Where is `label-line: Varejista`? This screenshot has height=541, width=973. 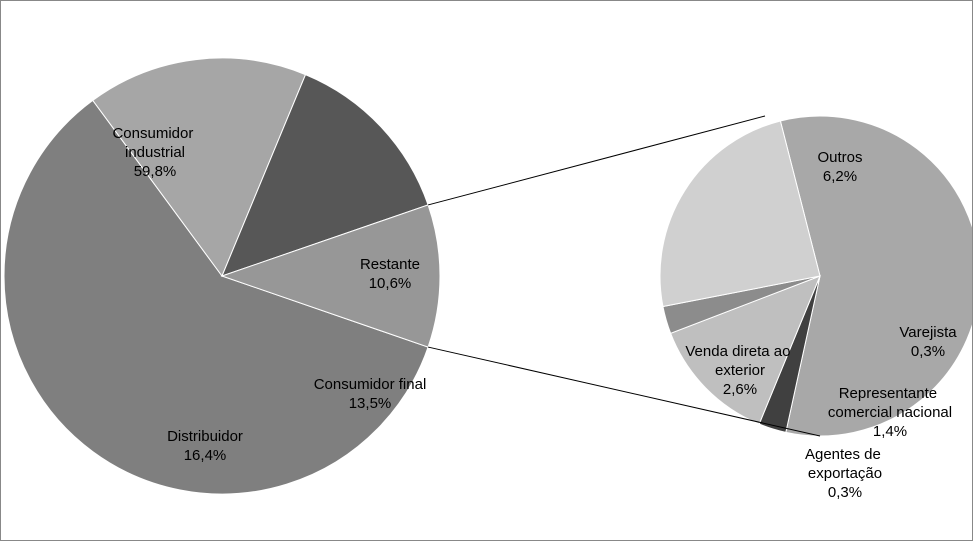
label-line: Varejista is located at coordinates (928, 332).